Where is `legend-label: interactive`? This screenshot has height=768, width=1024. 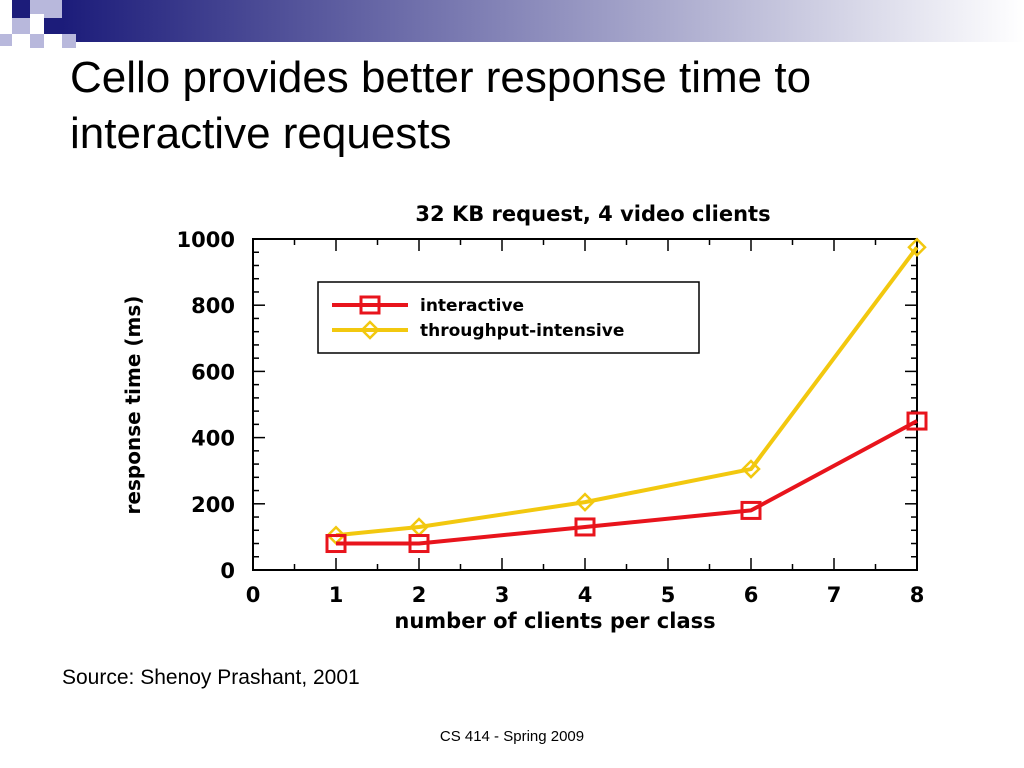
legend-label: interactive is located at coordinates (472, 306).